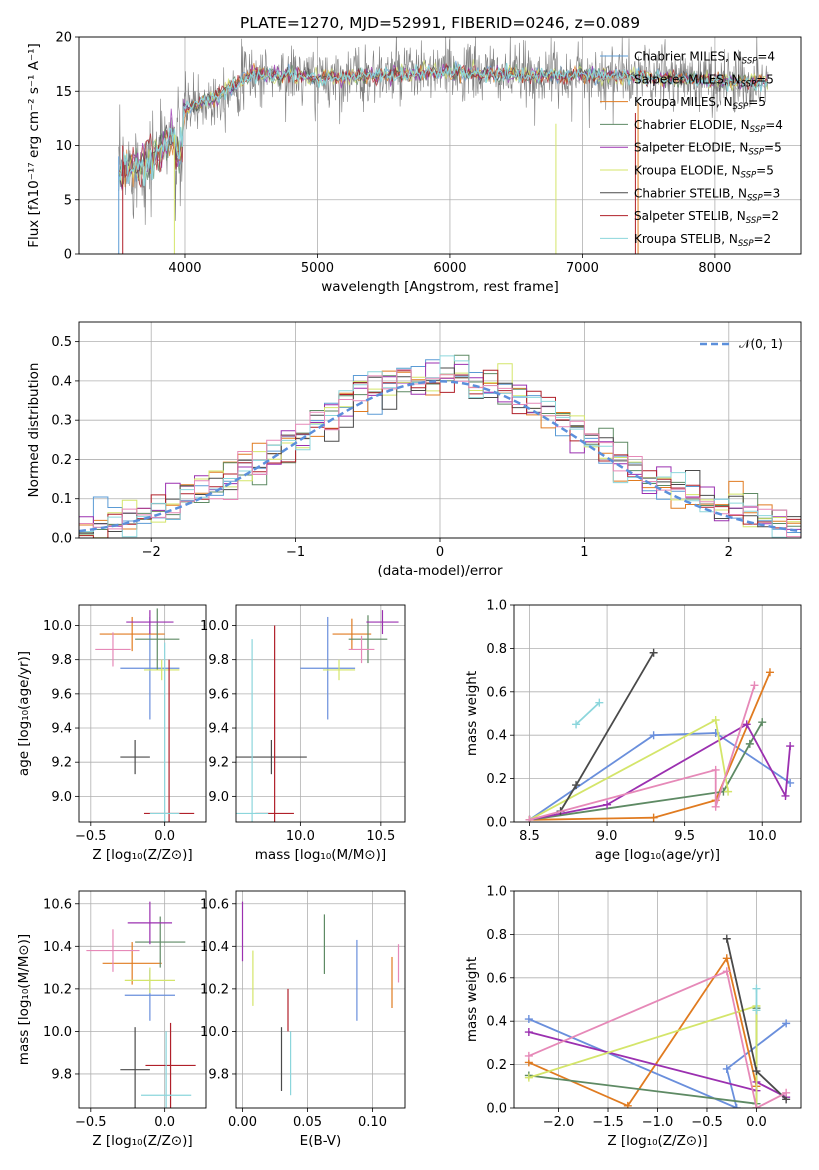  I want to click on x-tick-label: −1.5, so click(608, 1122).